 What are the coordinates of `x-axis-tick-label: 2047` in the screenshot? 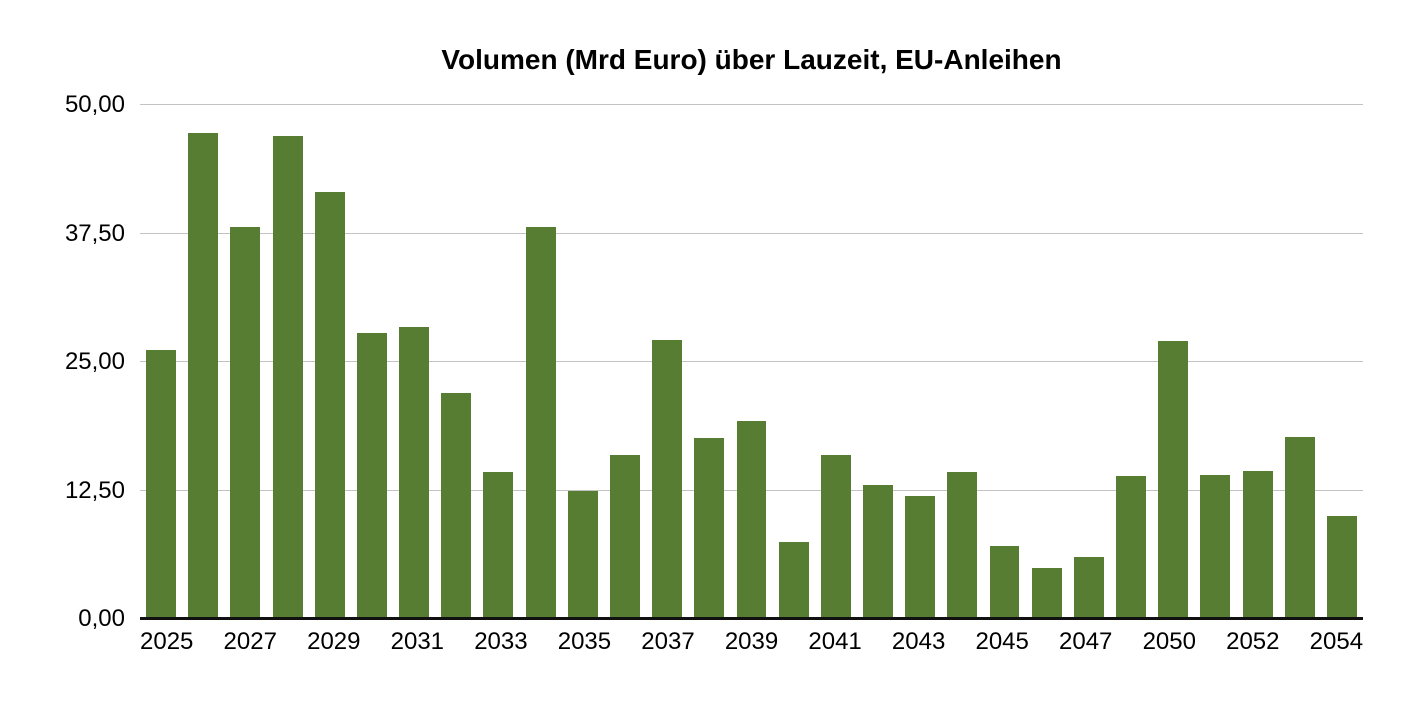 It's located at (1086, 641).